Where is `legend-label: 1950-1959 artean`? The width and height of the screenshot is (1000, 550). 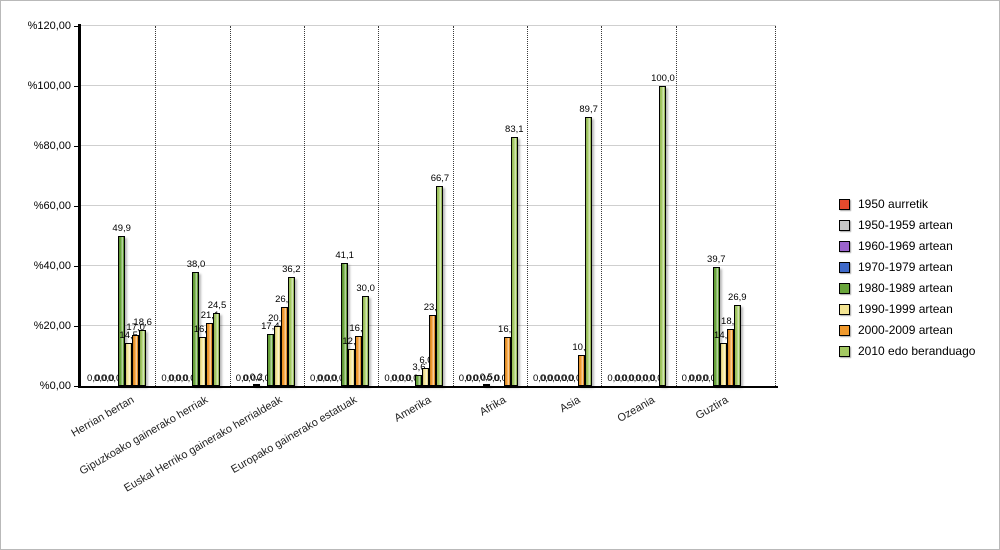
legend-label: 1950-1959 artean is located at coordinates (905, 225).